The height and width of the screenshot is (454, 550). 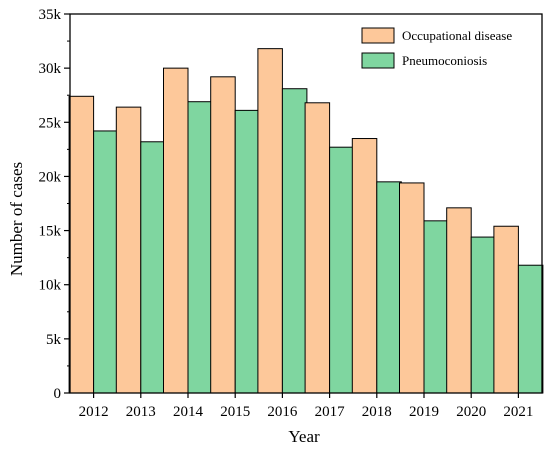 What do you see at coordinates (436, 307) in the screenshot?
I see `bar-pneumoconiosis-2019` at bounding box center [436, 307].